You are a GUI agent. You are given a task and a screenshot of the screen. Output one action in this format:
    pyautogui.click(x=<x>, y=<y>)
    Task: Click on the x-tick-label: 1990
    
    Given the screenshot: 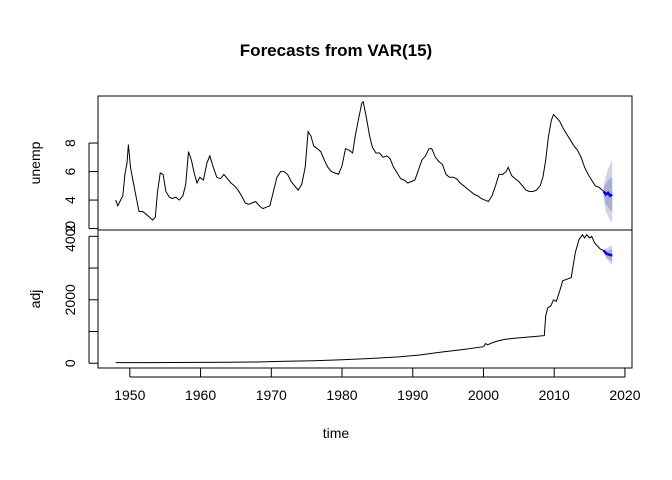 What is the action you would take?
    pyautogui.click(x=412, y=395)
    